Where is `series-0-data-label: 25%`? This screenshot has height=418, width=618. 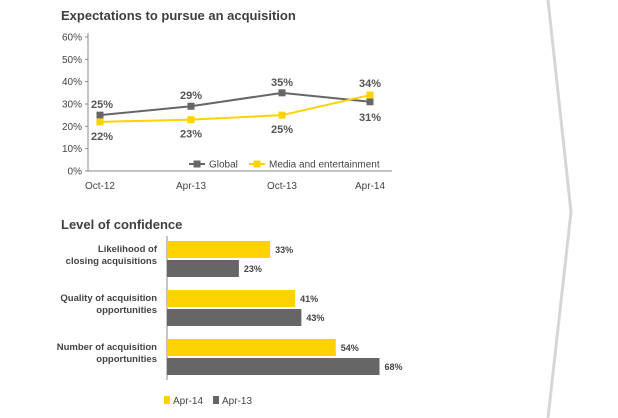 series-0-data-label: 25% is located at coordinates (102, 105).